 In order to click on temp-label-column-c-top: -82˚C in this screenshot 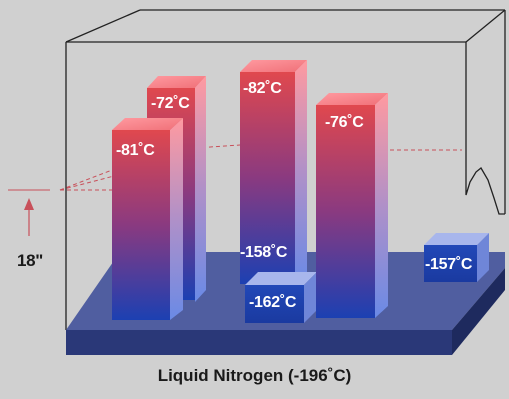, I will do `click(262, 88)`.